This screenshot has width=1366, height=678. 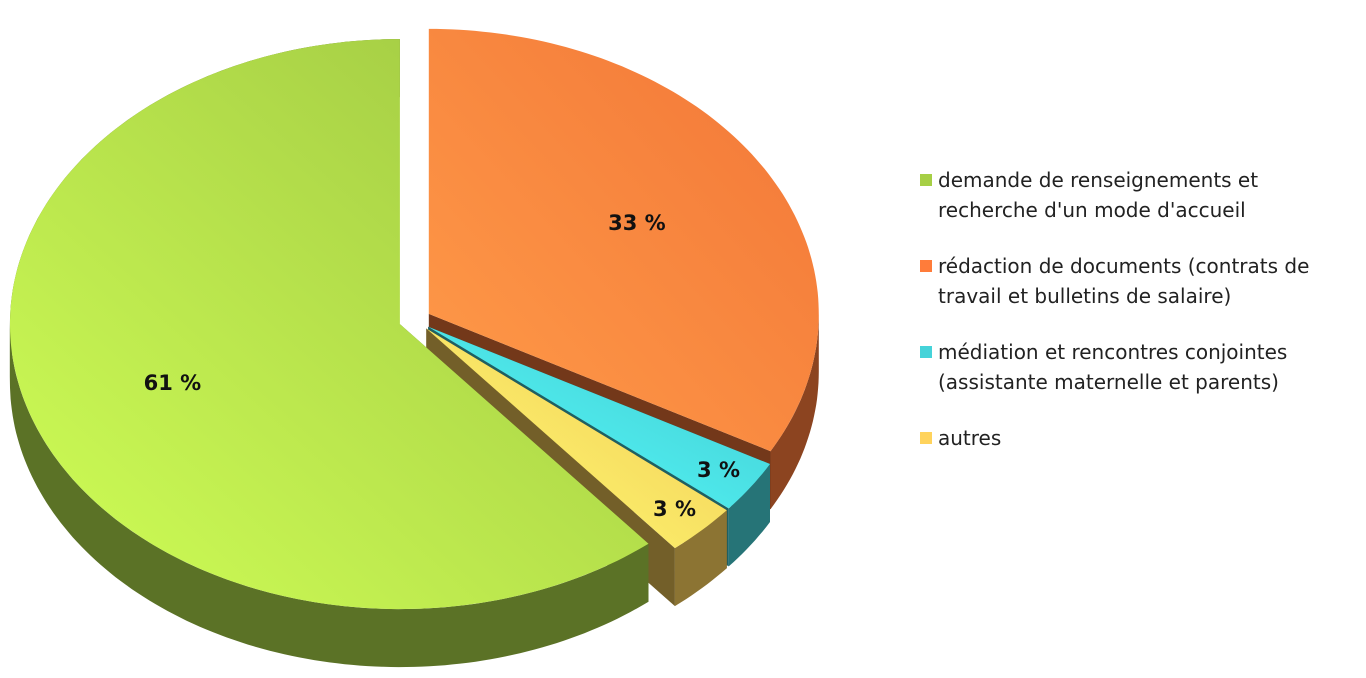 What do you see at coordinates (173, 383) in the screenshot?
I see `data-label: 61 %` at bounding box center [173, 383].